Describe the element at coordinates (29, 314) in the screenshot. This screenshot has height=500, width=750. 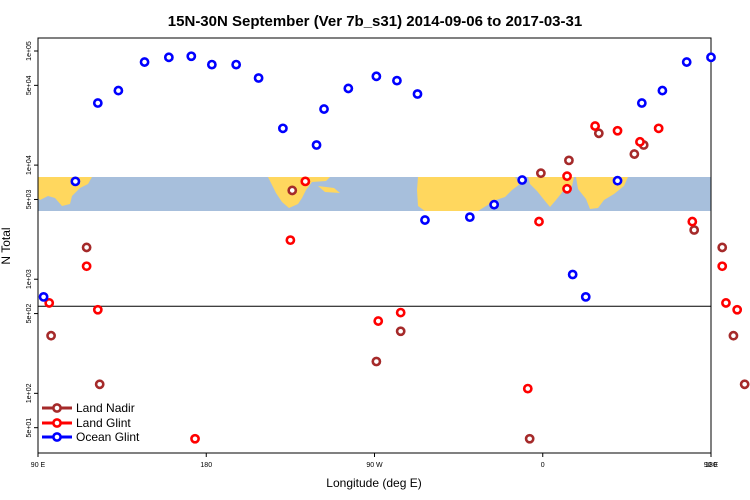
I see `y-tick-label: 5e+02` at that location.